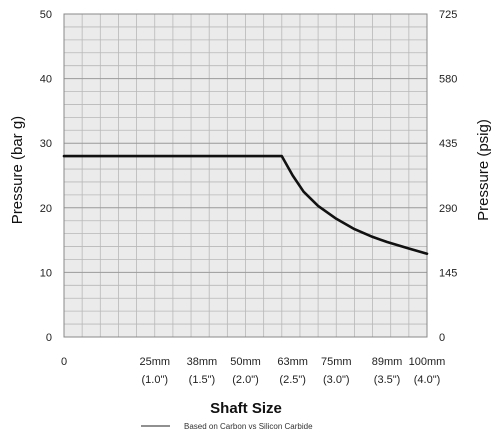 Image resolution: width=499 pixels, height=437 pixels. What do you see at coordinates (154, 380) in the screenshot?
I see `x-tick-sublabel: (1.0")` at bounding box center [154, 380].